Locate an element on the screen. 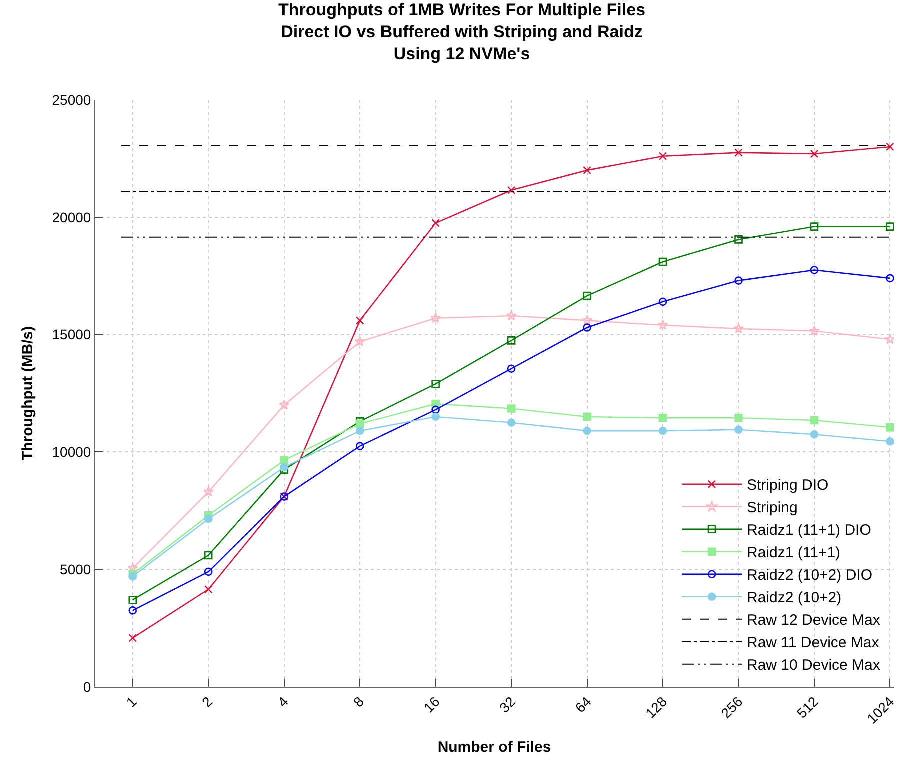 The image size is (924, 764). x-tick-label: 2 is located at coordinates (207, 701).